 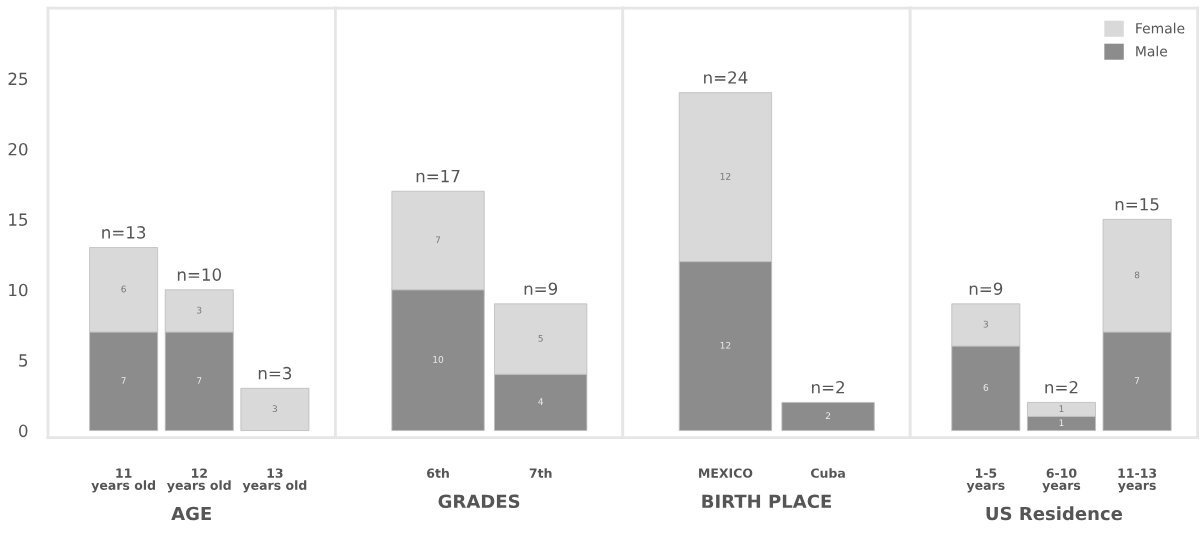 I want to click on data-label: 5, so click(x=540, y=338).